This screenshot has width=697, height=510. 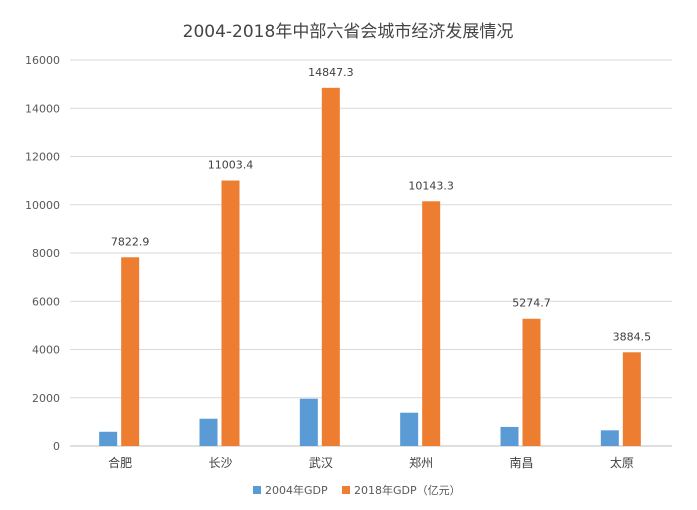 What do you see at coordinates (346, 490) in the screenshot?
I see `legend-swatch-2018` at bounding box center [346, 490].